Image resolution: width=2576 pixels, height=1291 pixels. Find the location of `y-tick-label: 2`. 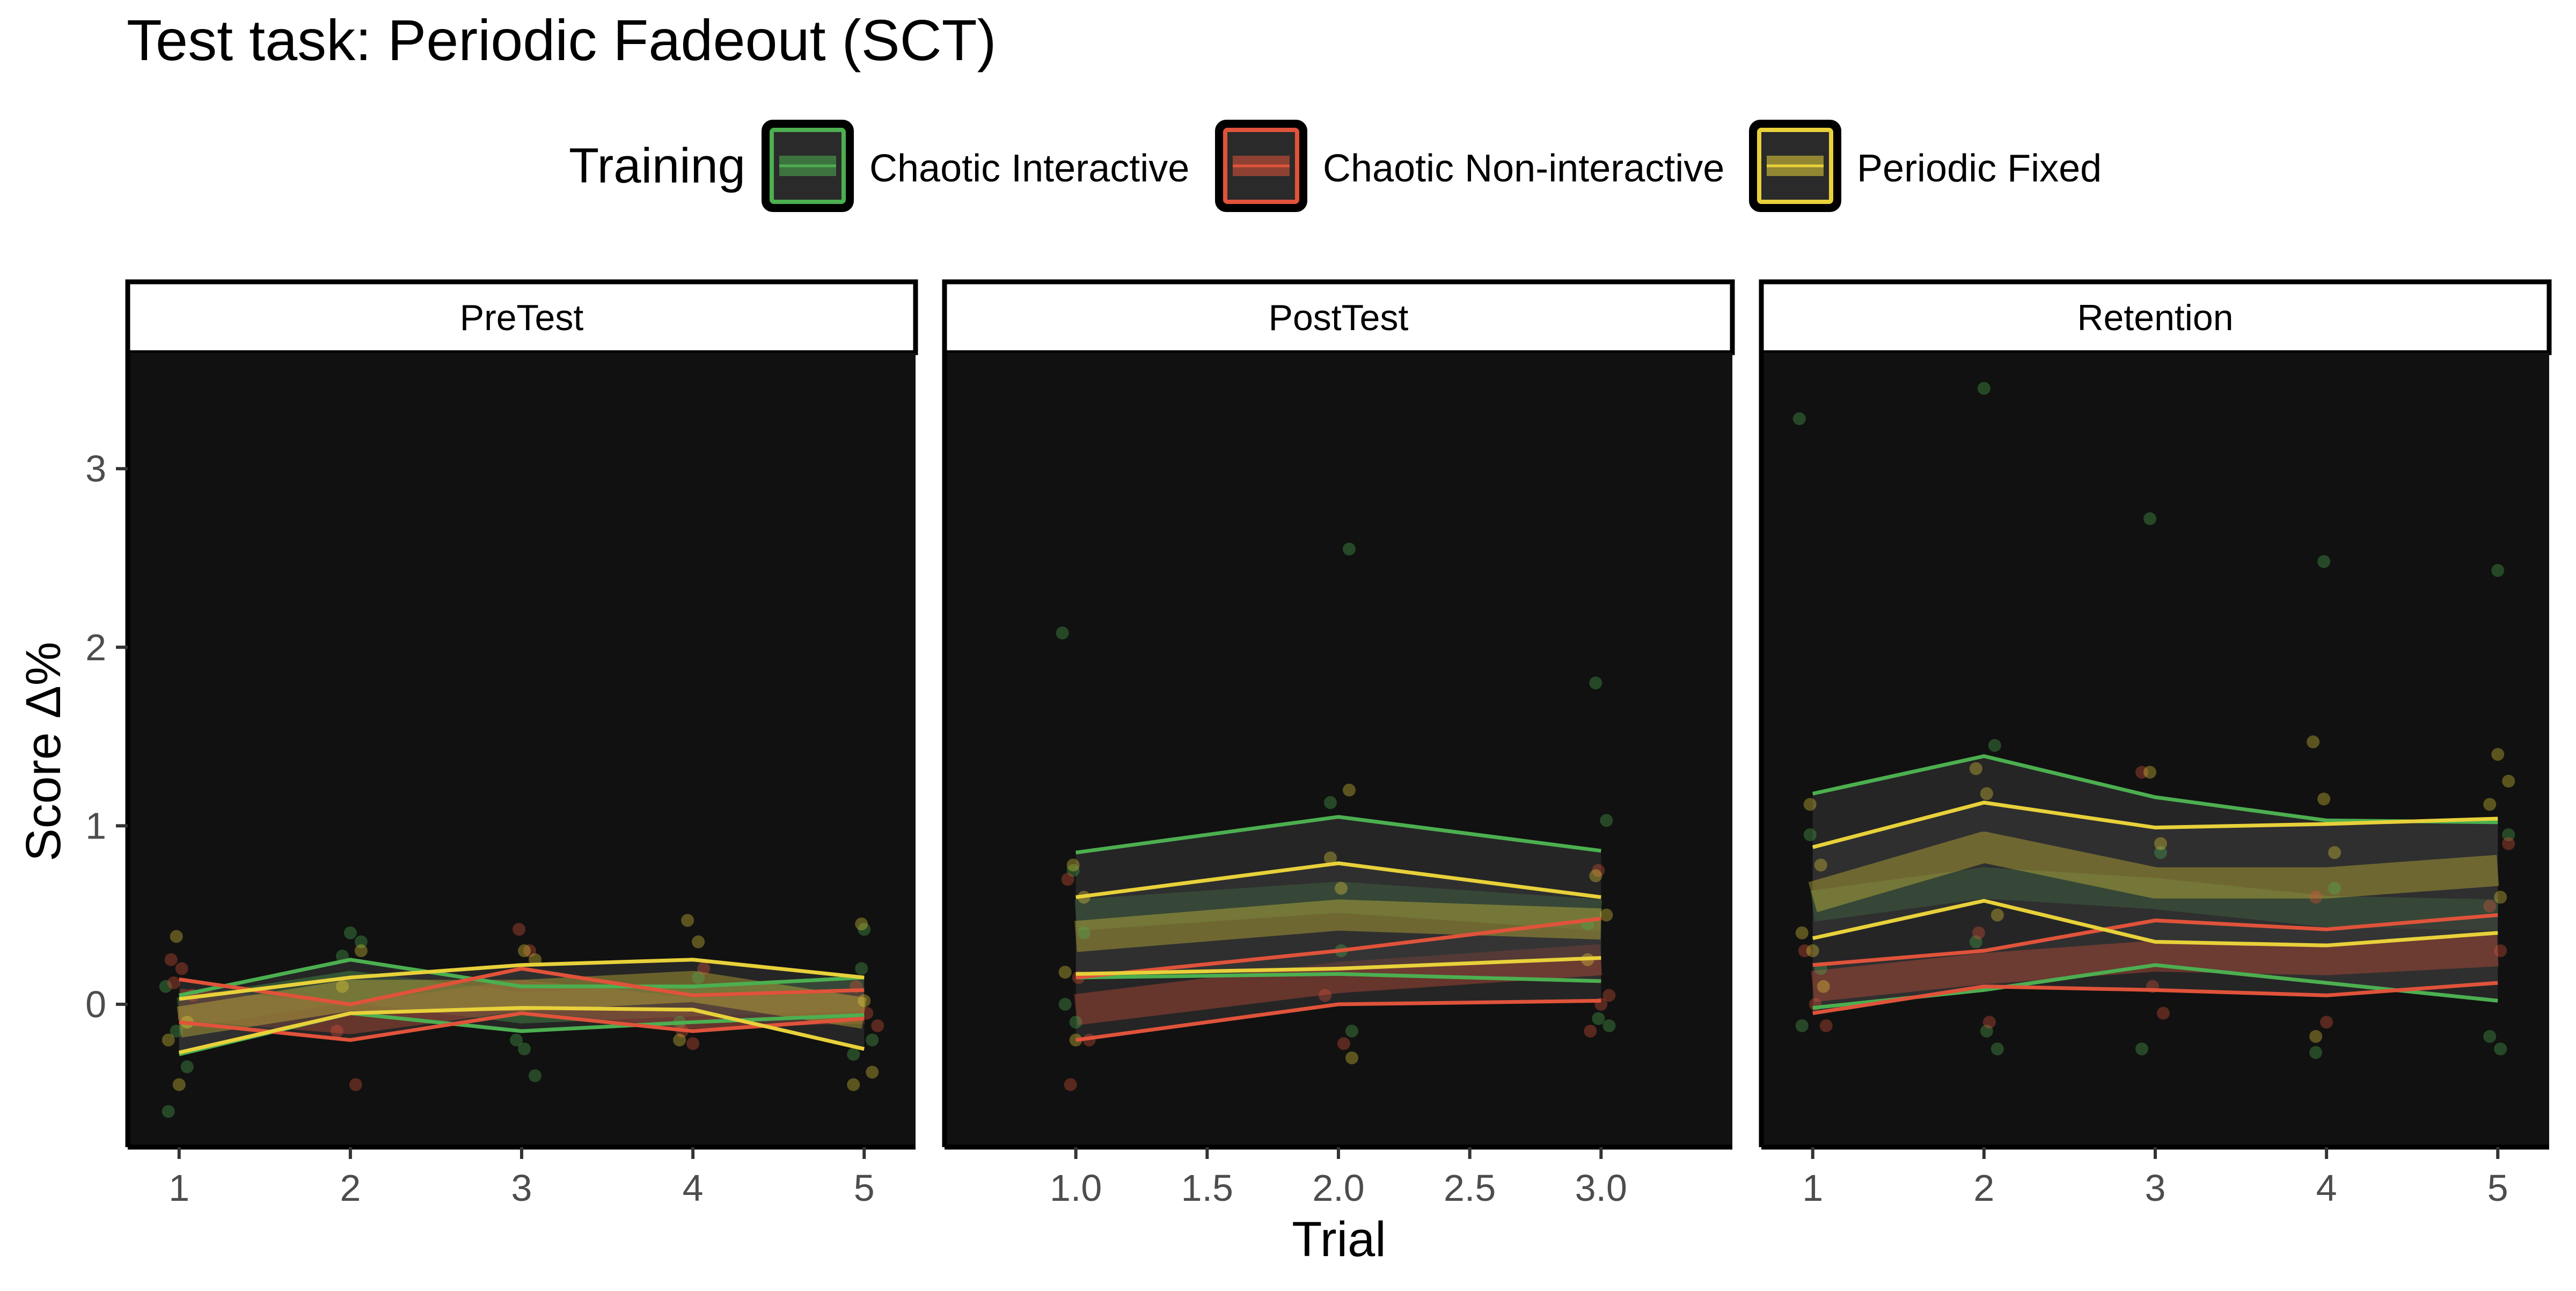

y-tick-label: 2 is located at coordinates (95, 647).